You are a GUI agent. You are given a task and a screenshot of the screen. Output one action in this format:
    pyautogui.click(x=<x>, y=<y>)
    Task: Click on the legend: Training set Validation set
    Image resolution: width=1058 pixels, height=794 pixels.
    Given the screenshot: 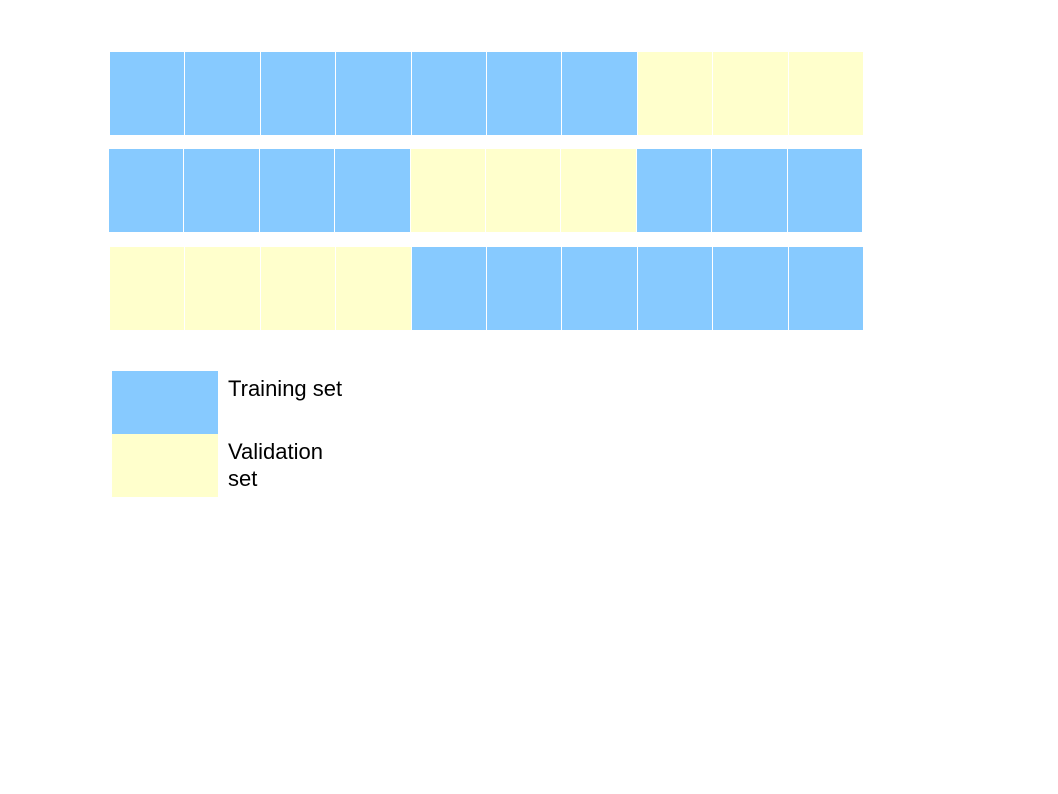 What is the action you would take?
    pyautogui.click(x=242, y=434)
    